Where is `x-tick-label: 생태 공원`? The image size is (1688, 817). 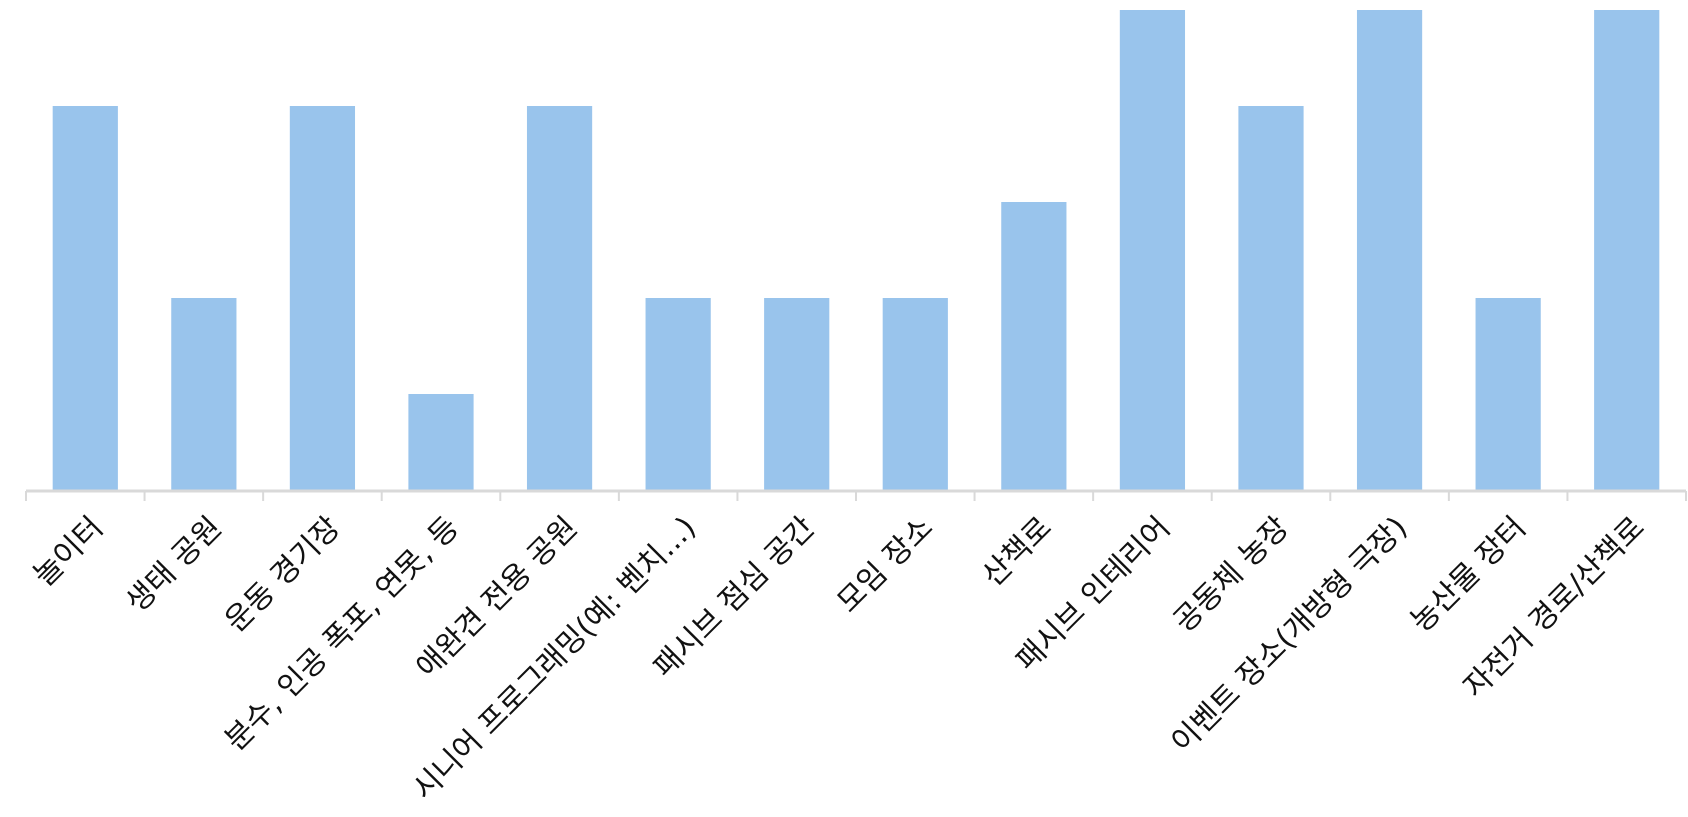
x-tick-label: 생태 공원 is located at coordinates (174, 565).